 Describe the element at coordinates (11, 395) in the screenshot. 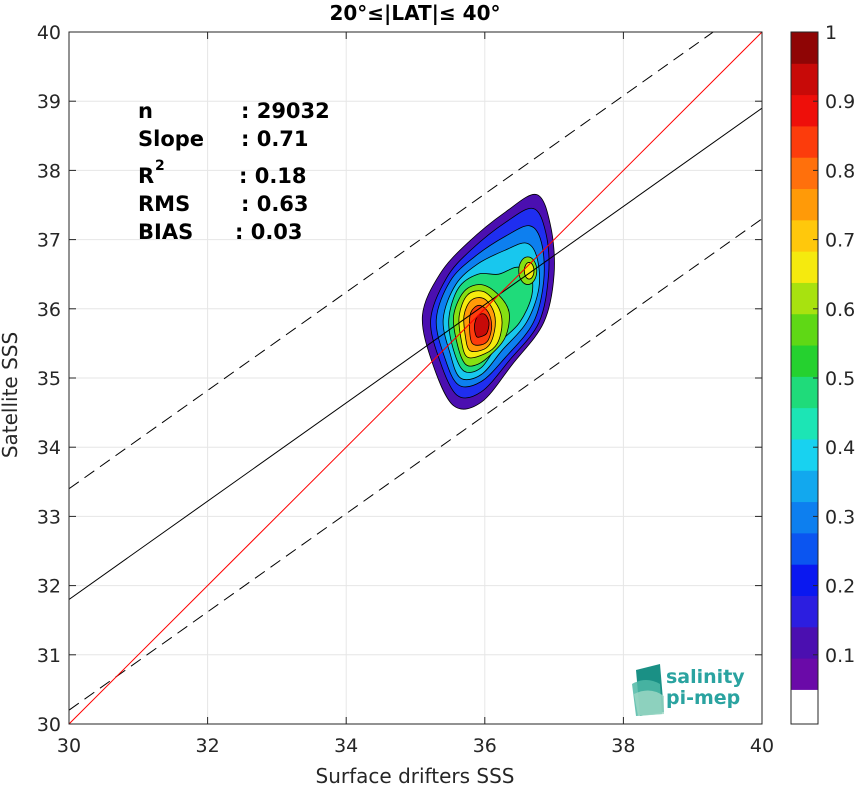

I see `y-axis-label: Satellite SSS` at that location.